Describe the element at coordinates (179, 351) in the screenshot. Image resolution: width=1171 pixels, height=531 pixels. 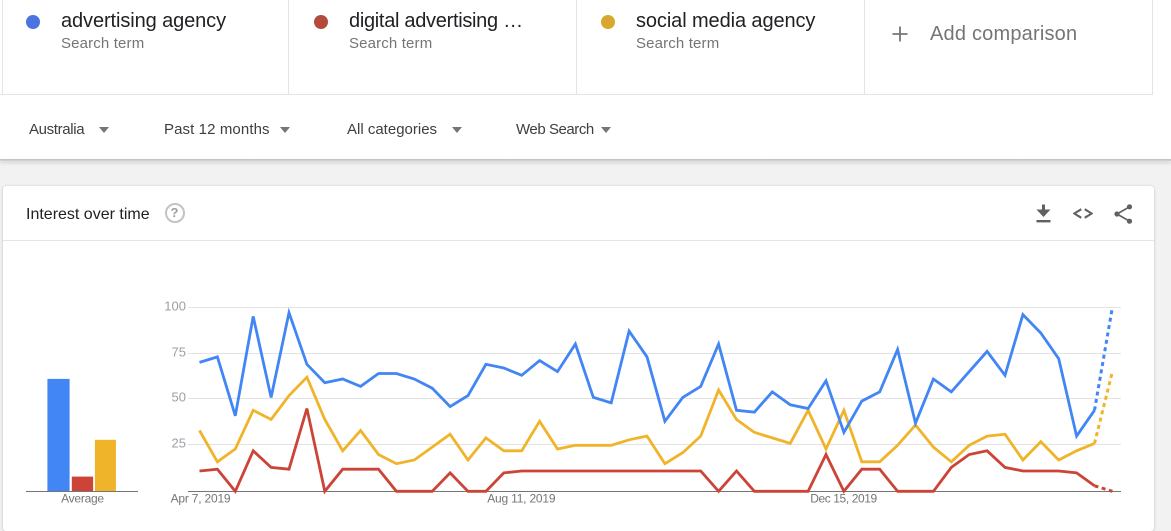
I see `svg-text: 75` at that location.